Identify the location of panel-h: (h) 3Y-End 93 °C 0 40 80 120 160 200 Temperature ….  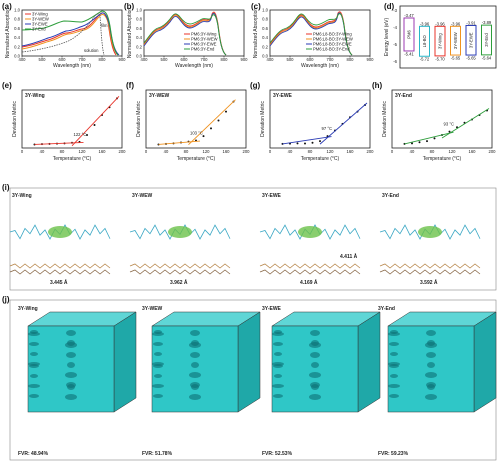
(434, 121).